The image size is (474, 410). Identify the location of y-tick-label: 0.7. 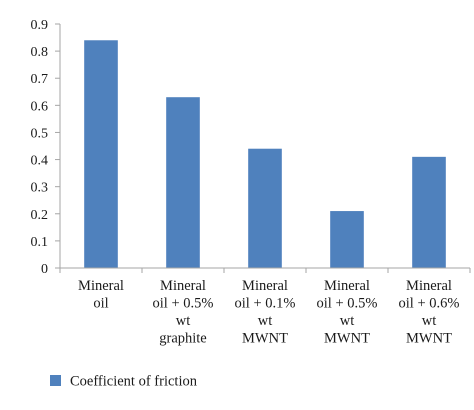
(40, 79).